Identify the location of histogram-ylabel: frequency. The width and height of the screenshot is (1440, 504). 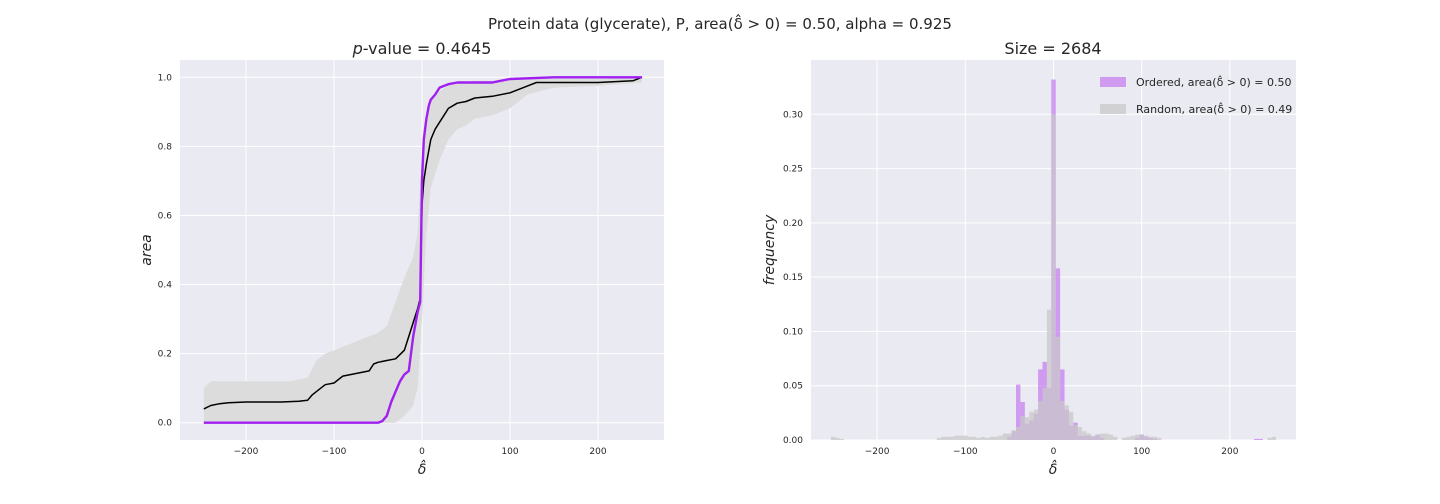
(770, 249).